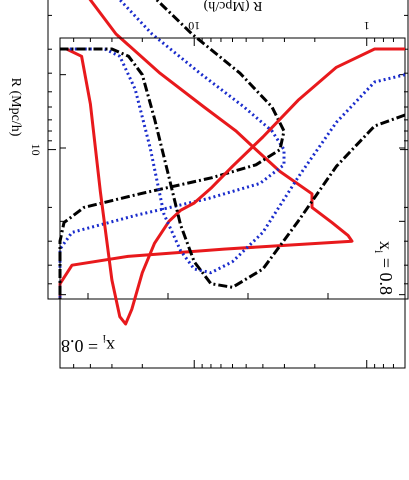 This screenshot has height=480, width=409. I want to click on x-tick-label: 1, so click(367, 26).